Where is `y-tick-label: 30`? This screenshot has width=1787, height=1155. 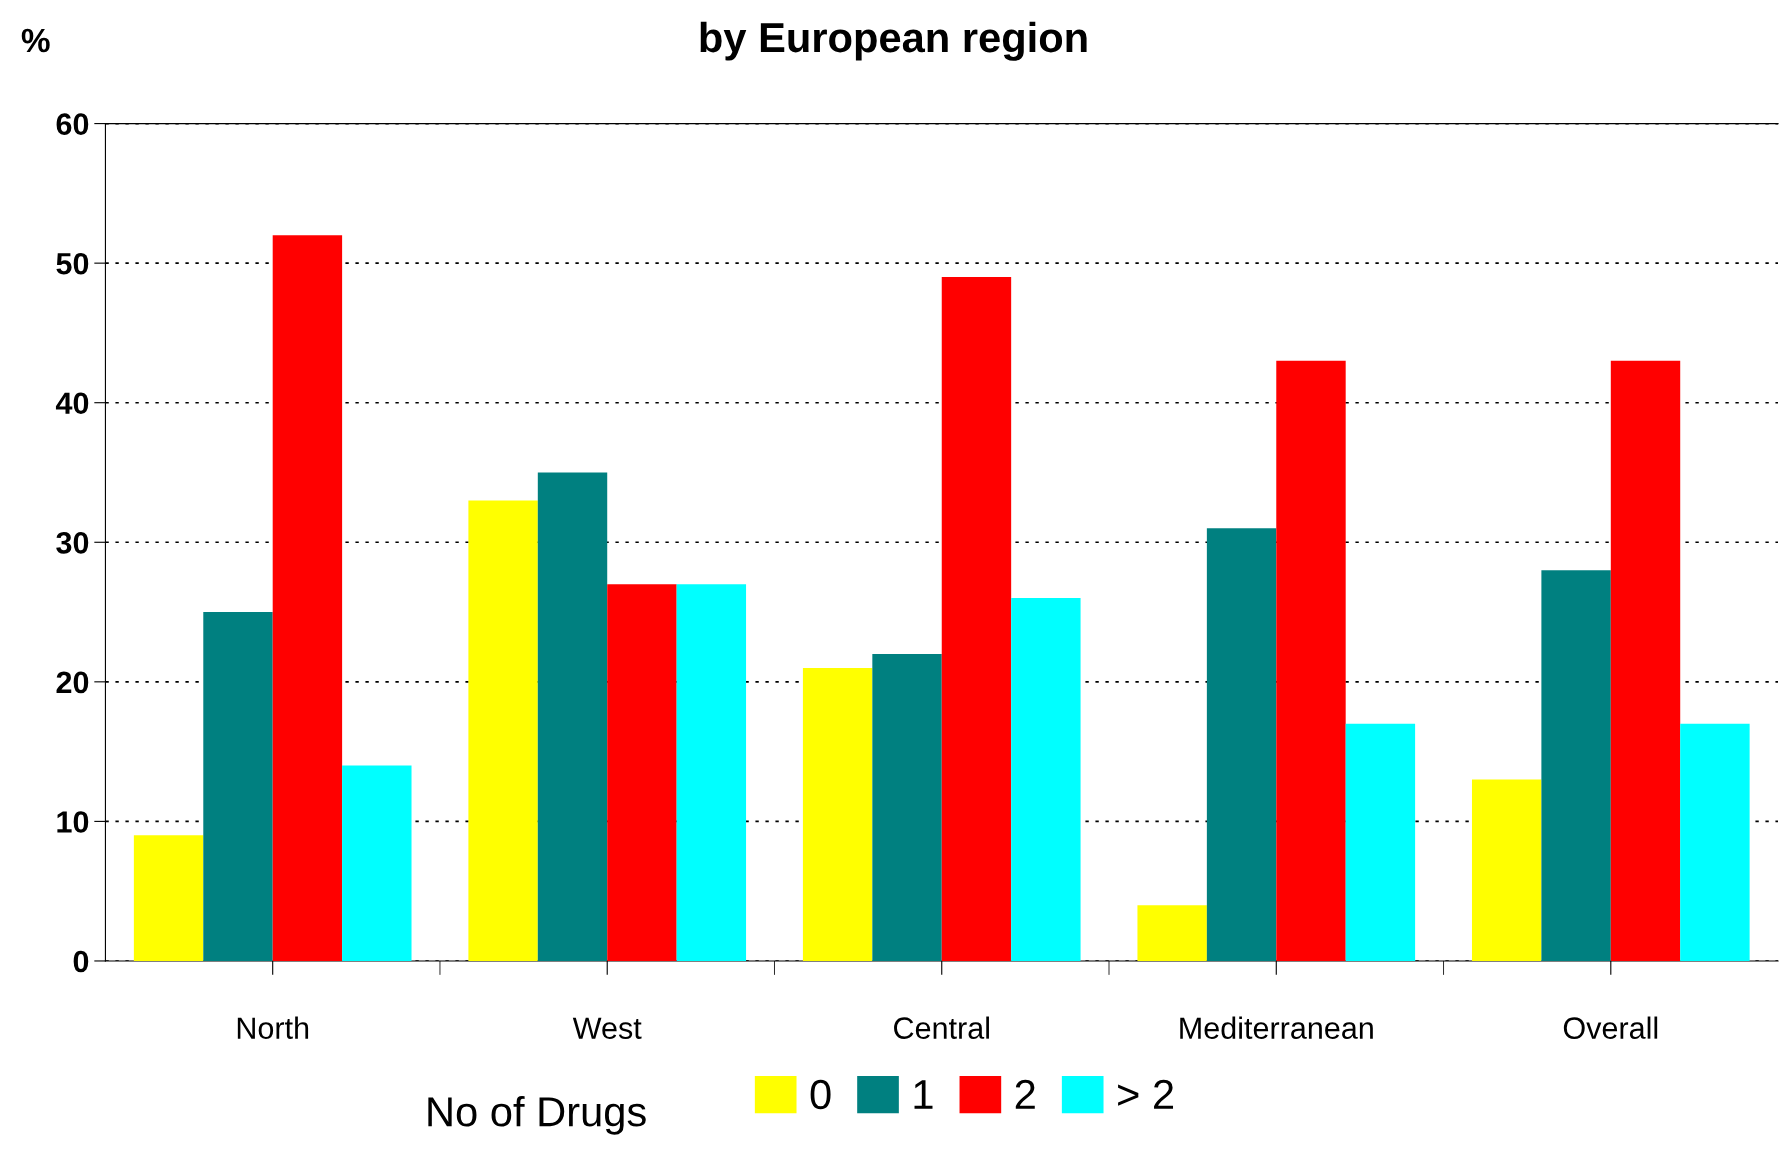
y-tick-label: 30 is located at coordinates (72, 543).